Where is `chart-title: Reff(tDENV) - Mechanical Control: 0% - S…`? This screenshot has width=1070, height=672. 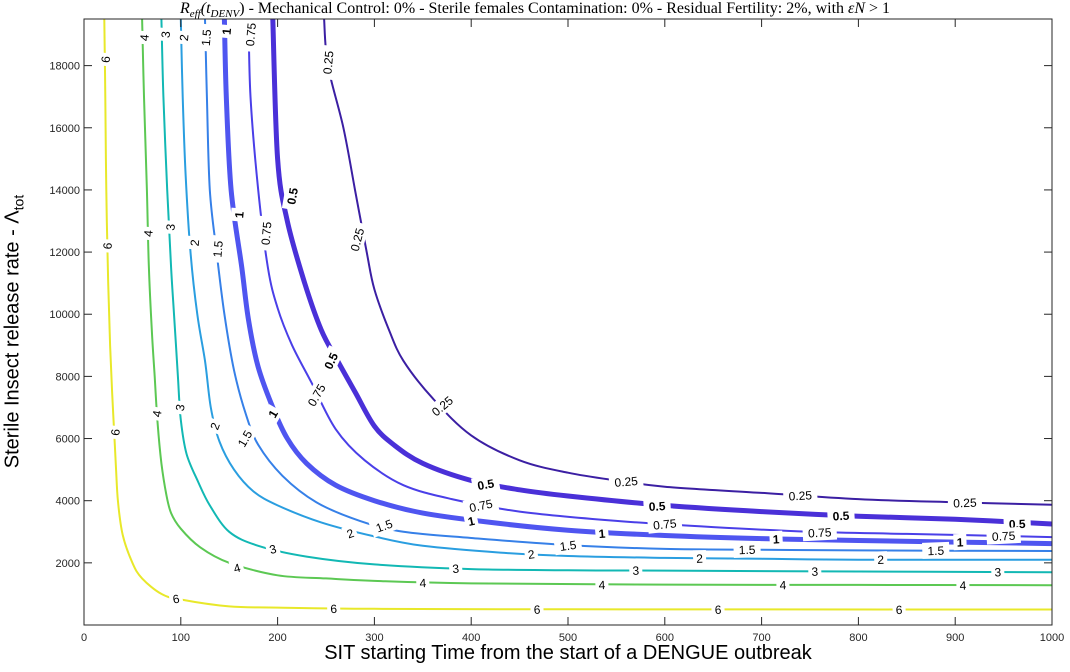
chart-title: Reff(tDENV) - Mechanical Control: 0% - S… is located at coordinates (535, 10).